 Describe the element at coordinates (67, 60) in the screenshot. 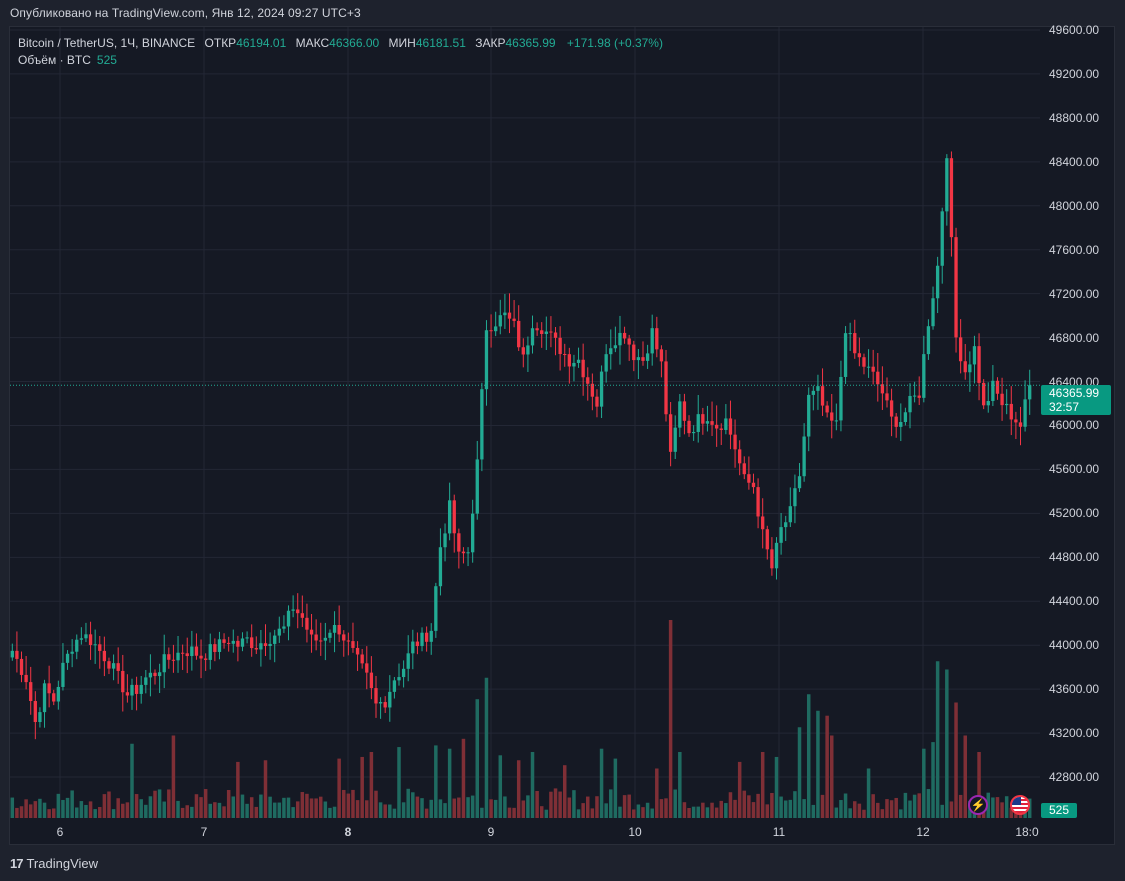

I see `volume-legend: Объём · BTC 525` at that location.